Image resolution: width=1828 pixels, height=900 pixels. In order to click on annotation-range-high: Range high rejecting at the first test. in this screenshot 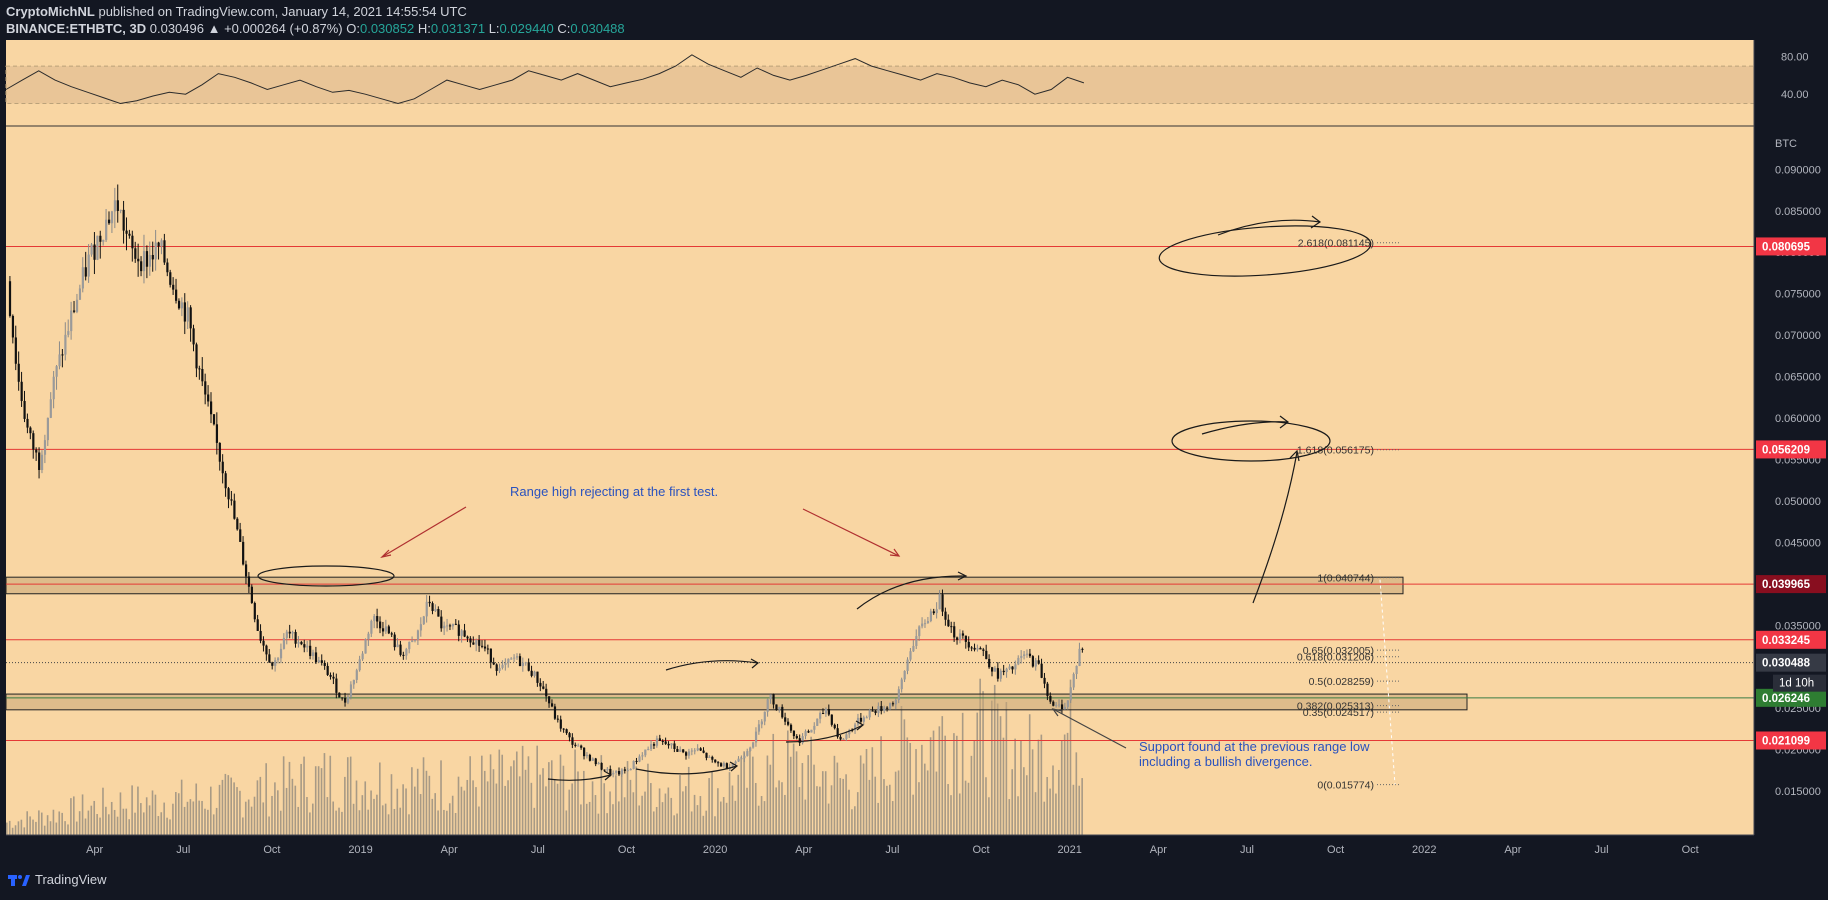, I will do `click(614, 491)`.